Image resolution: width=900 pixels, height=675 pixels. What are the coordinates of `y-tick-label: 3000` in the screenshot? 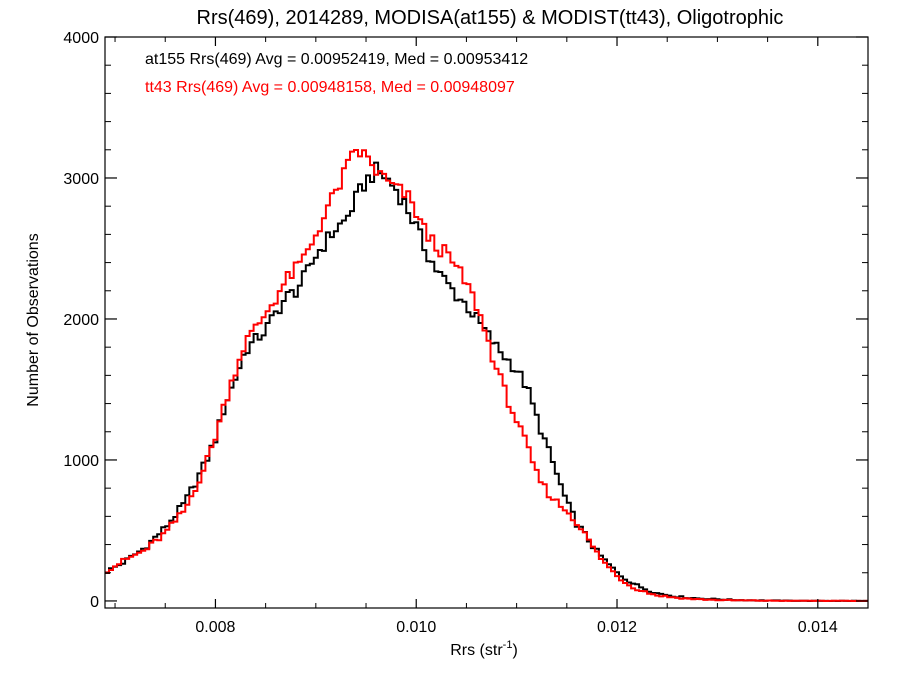 It's located at (81, 179).